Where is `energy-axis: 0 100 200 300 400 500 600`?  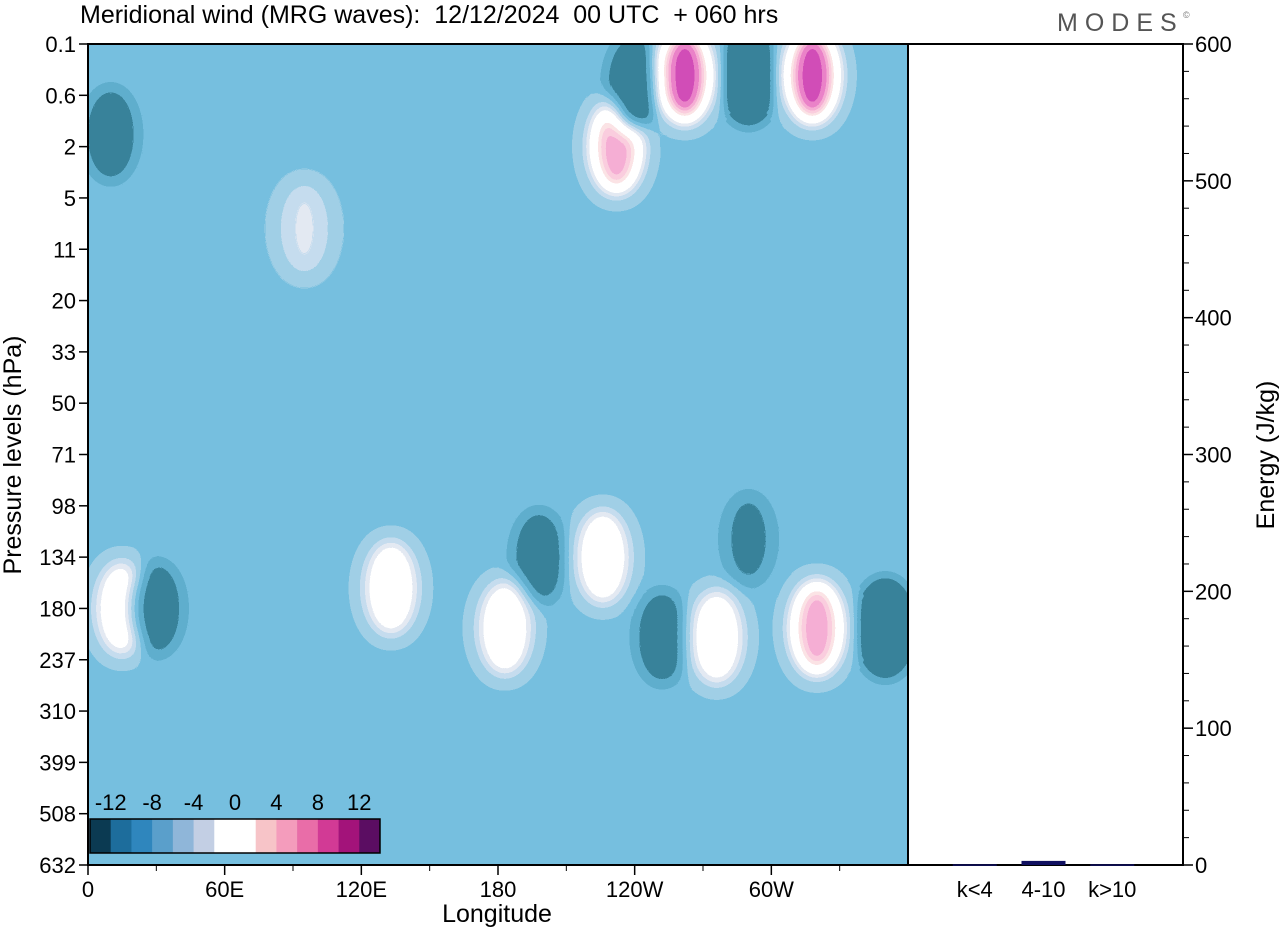 energy-axis: 0 100 200 300 400 500 600 is located at coordinates (1207, 455).